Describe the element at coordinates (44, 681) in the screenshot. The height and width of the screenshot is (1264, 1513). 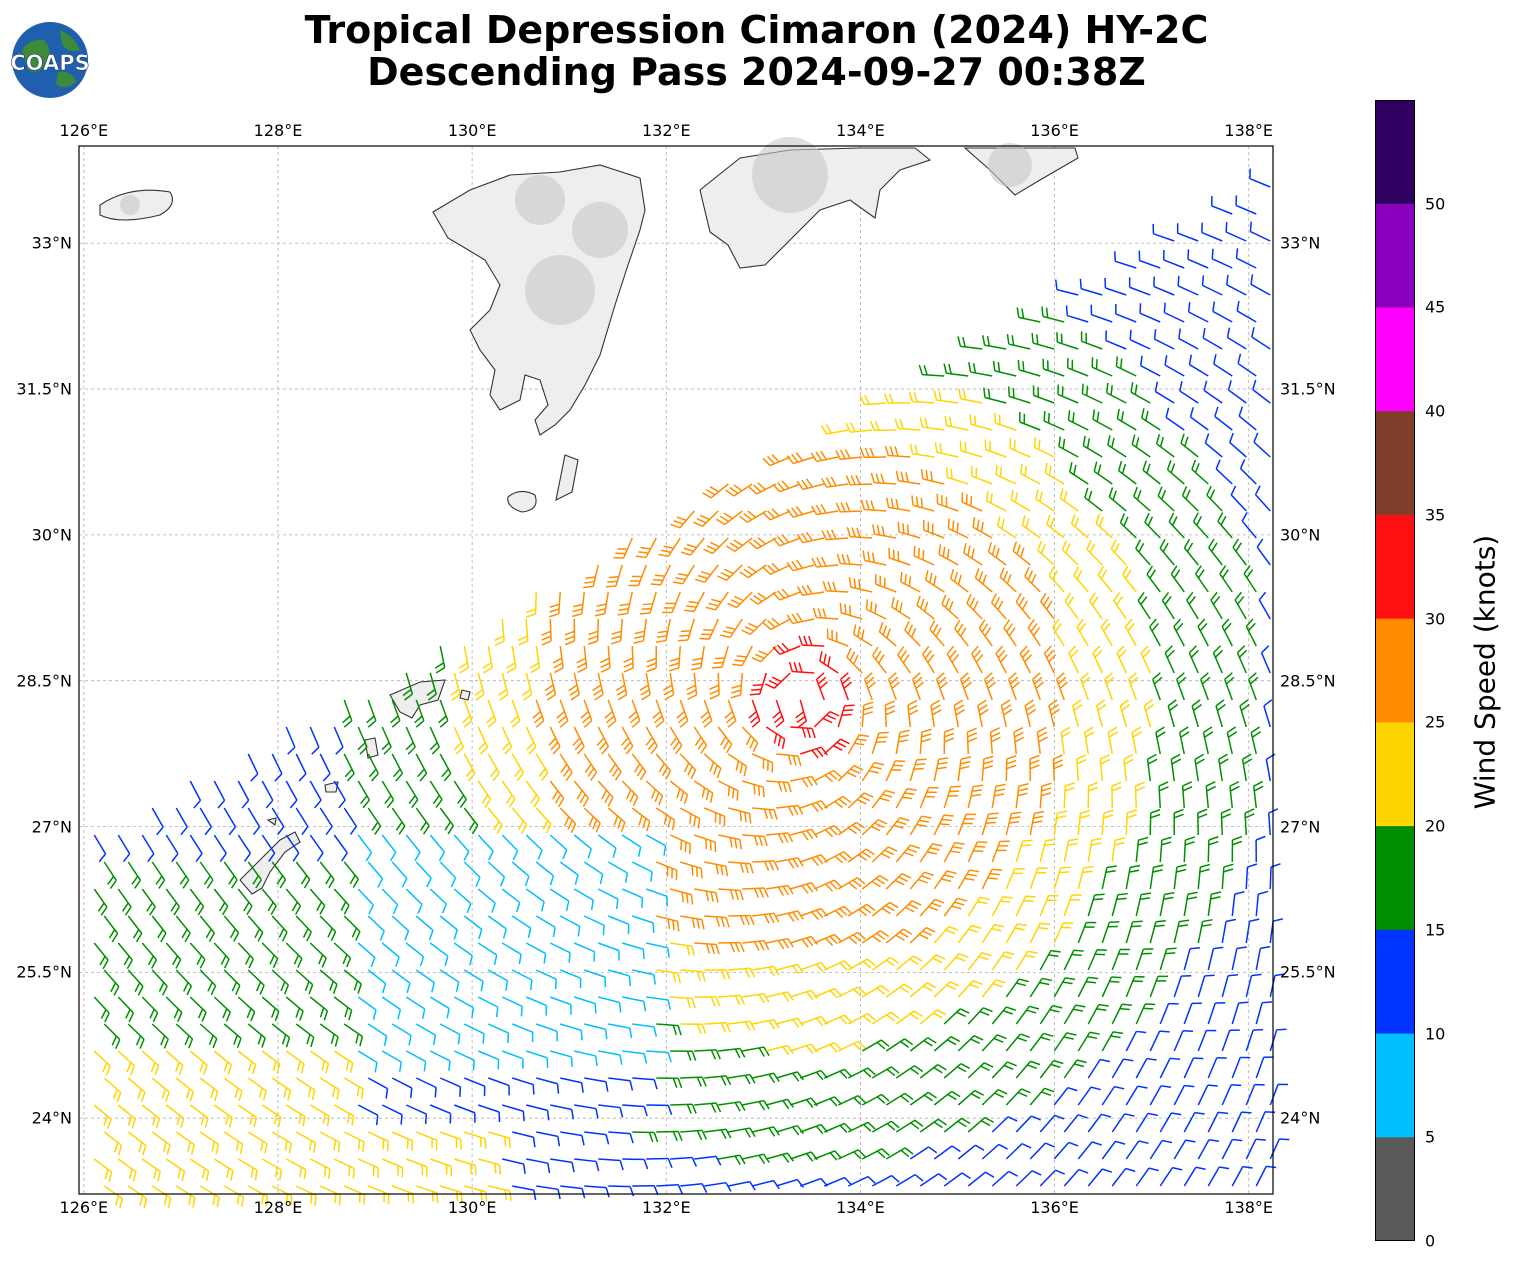
I see `lat-tick-left: 28.5°N` at that location.